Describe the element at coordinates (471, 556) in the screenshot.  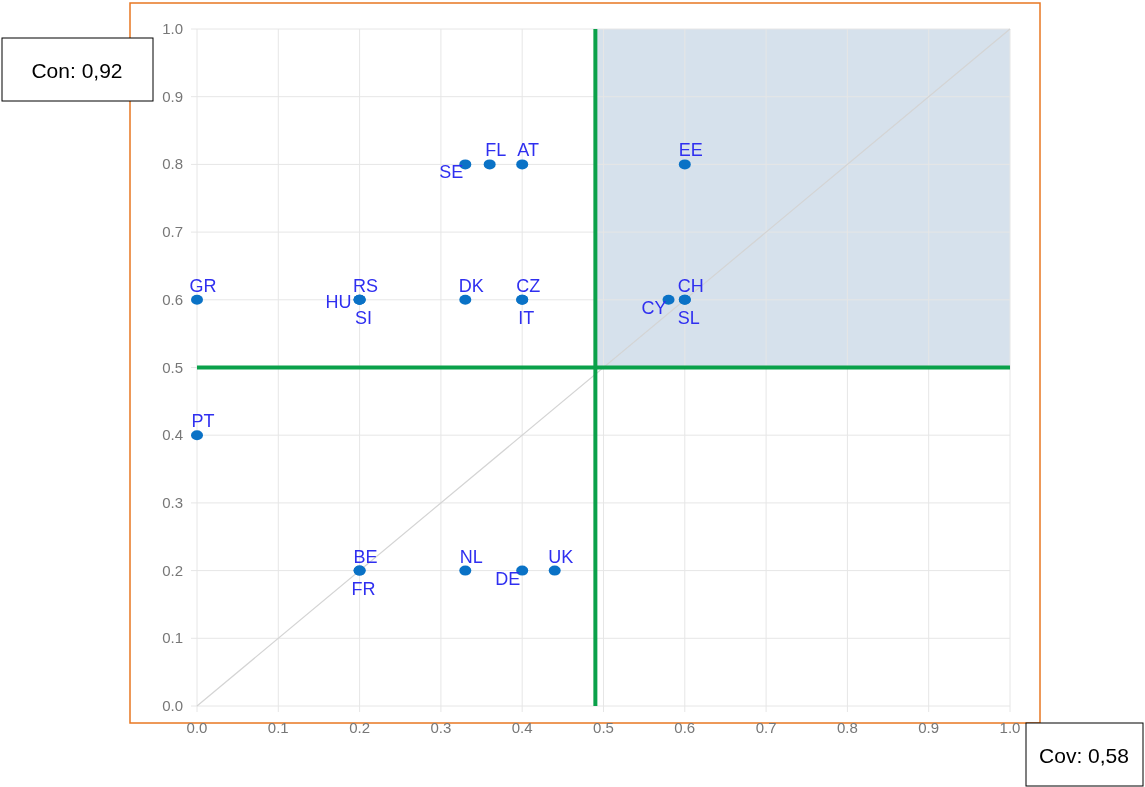
I see `data-label: NL` at that location.